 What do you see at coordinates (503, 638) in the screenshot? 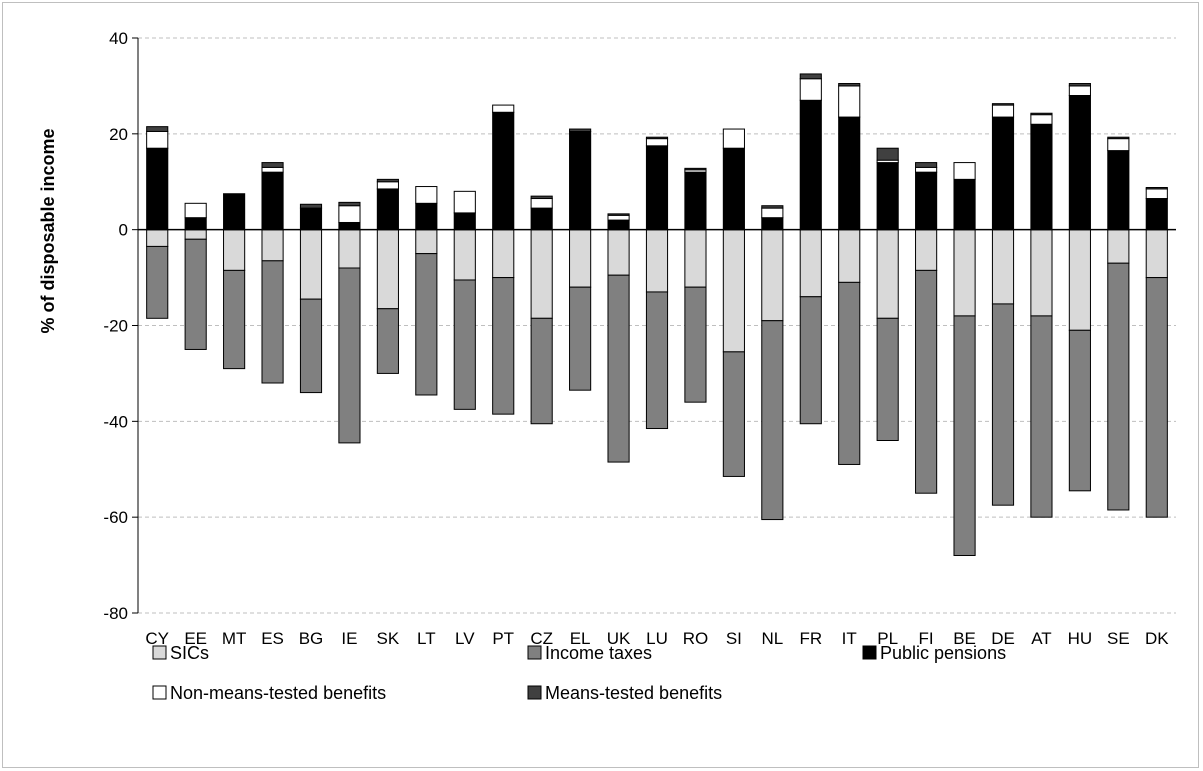
I see `x-tick-label: PT` at bounding box center [503, 638].